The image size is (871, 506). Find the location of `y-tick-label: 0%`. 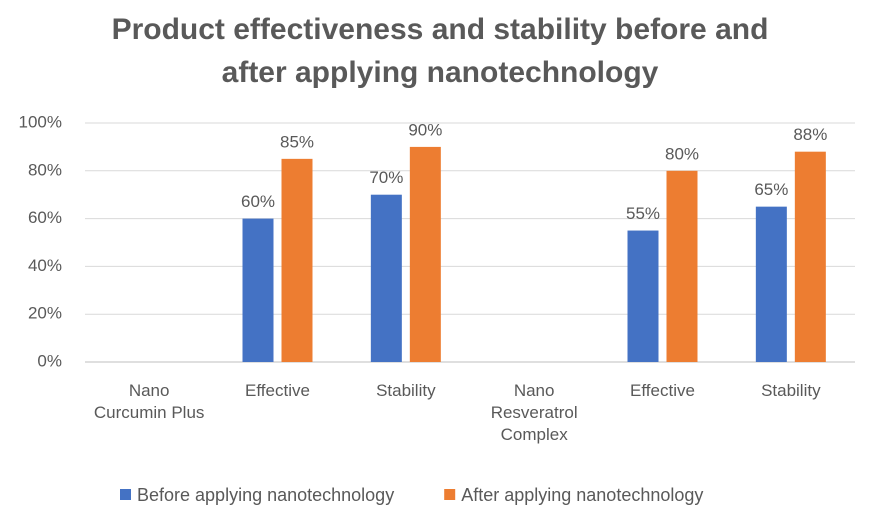

y-tick-label: 0% is located at coordinates (49, 360).